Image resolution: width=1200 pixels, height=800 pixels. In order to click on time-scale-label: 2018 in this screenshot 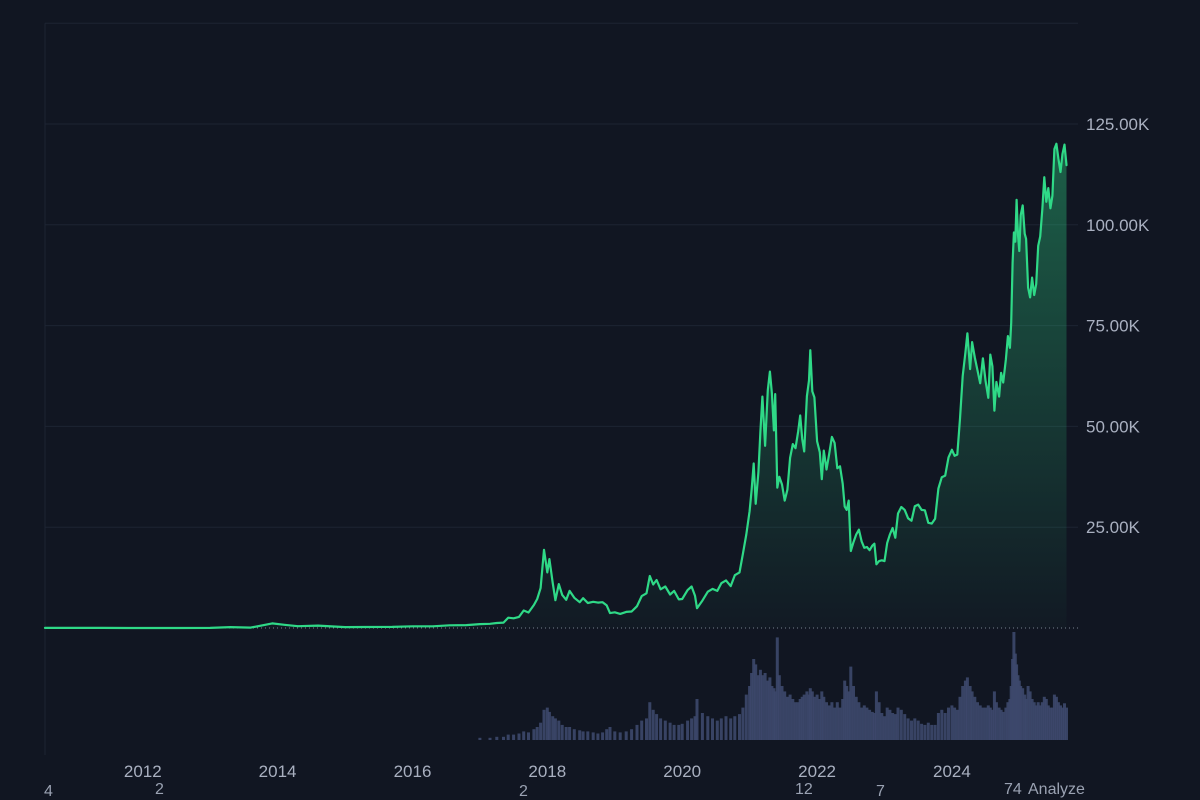, I will do `click(547, 771)`.